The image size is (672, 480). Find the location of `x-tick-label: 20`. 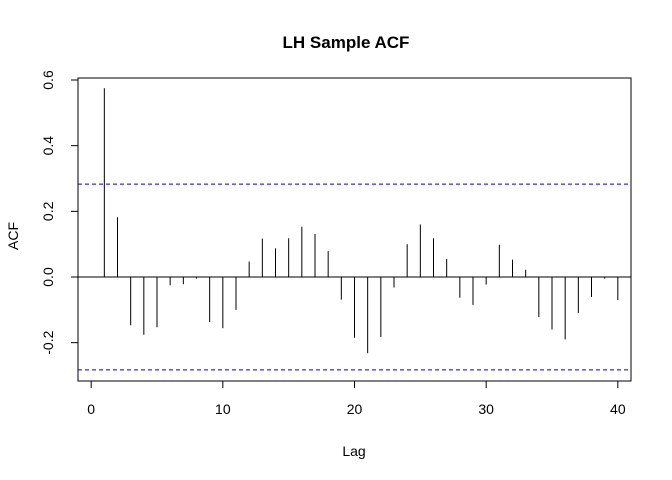

x-tick-label: 20 is located at coordinates (355, 409).